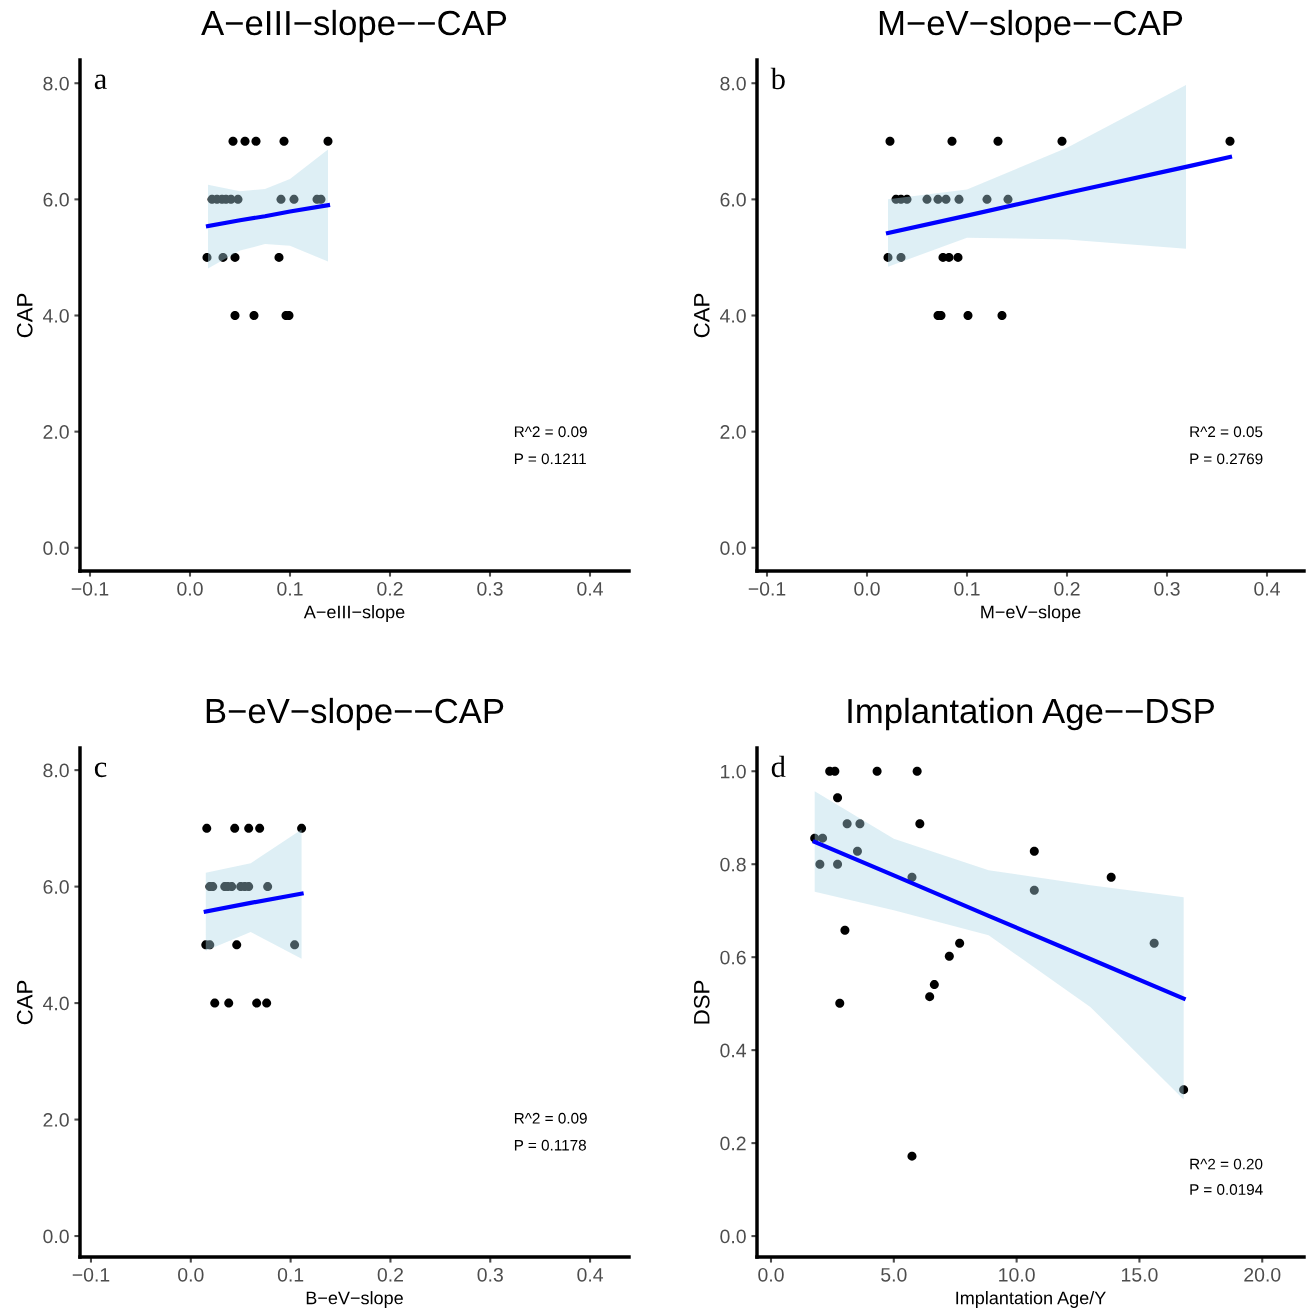 The width and height of the screenshot is (1312, 1311). I want to click on annotation: P = 0.1178, so click(550, 1145).